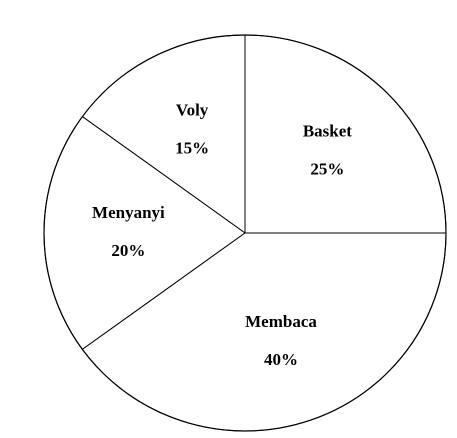 This screenshot has height=438, width=457. What do you see at coordinates (128, 250) in the screenshot?
I see `slice-value-menyanyi: 20%` at bounding box center [128, 250].